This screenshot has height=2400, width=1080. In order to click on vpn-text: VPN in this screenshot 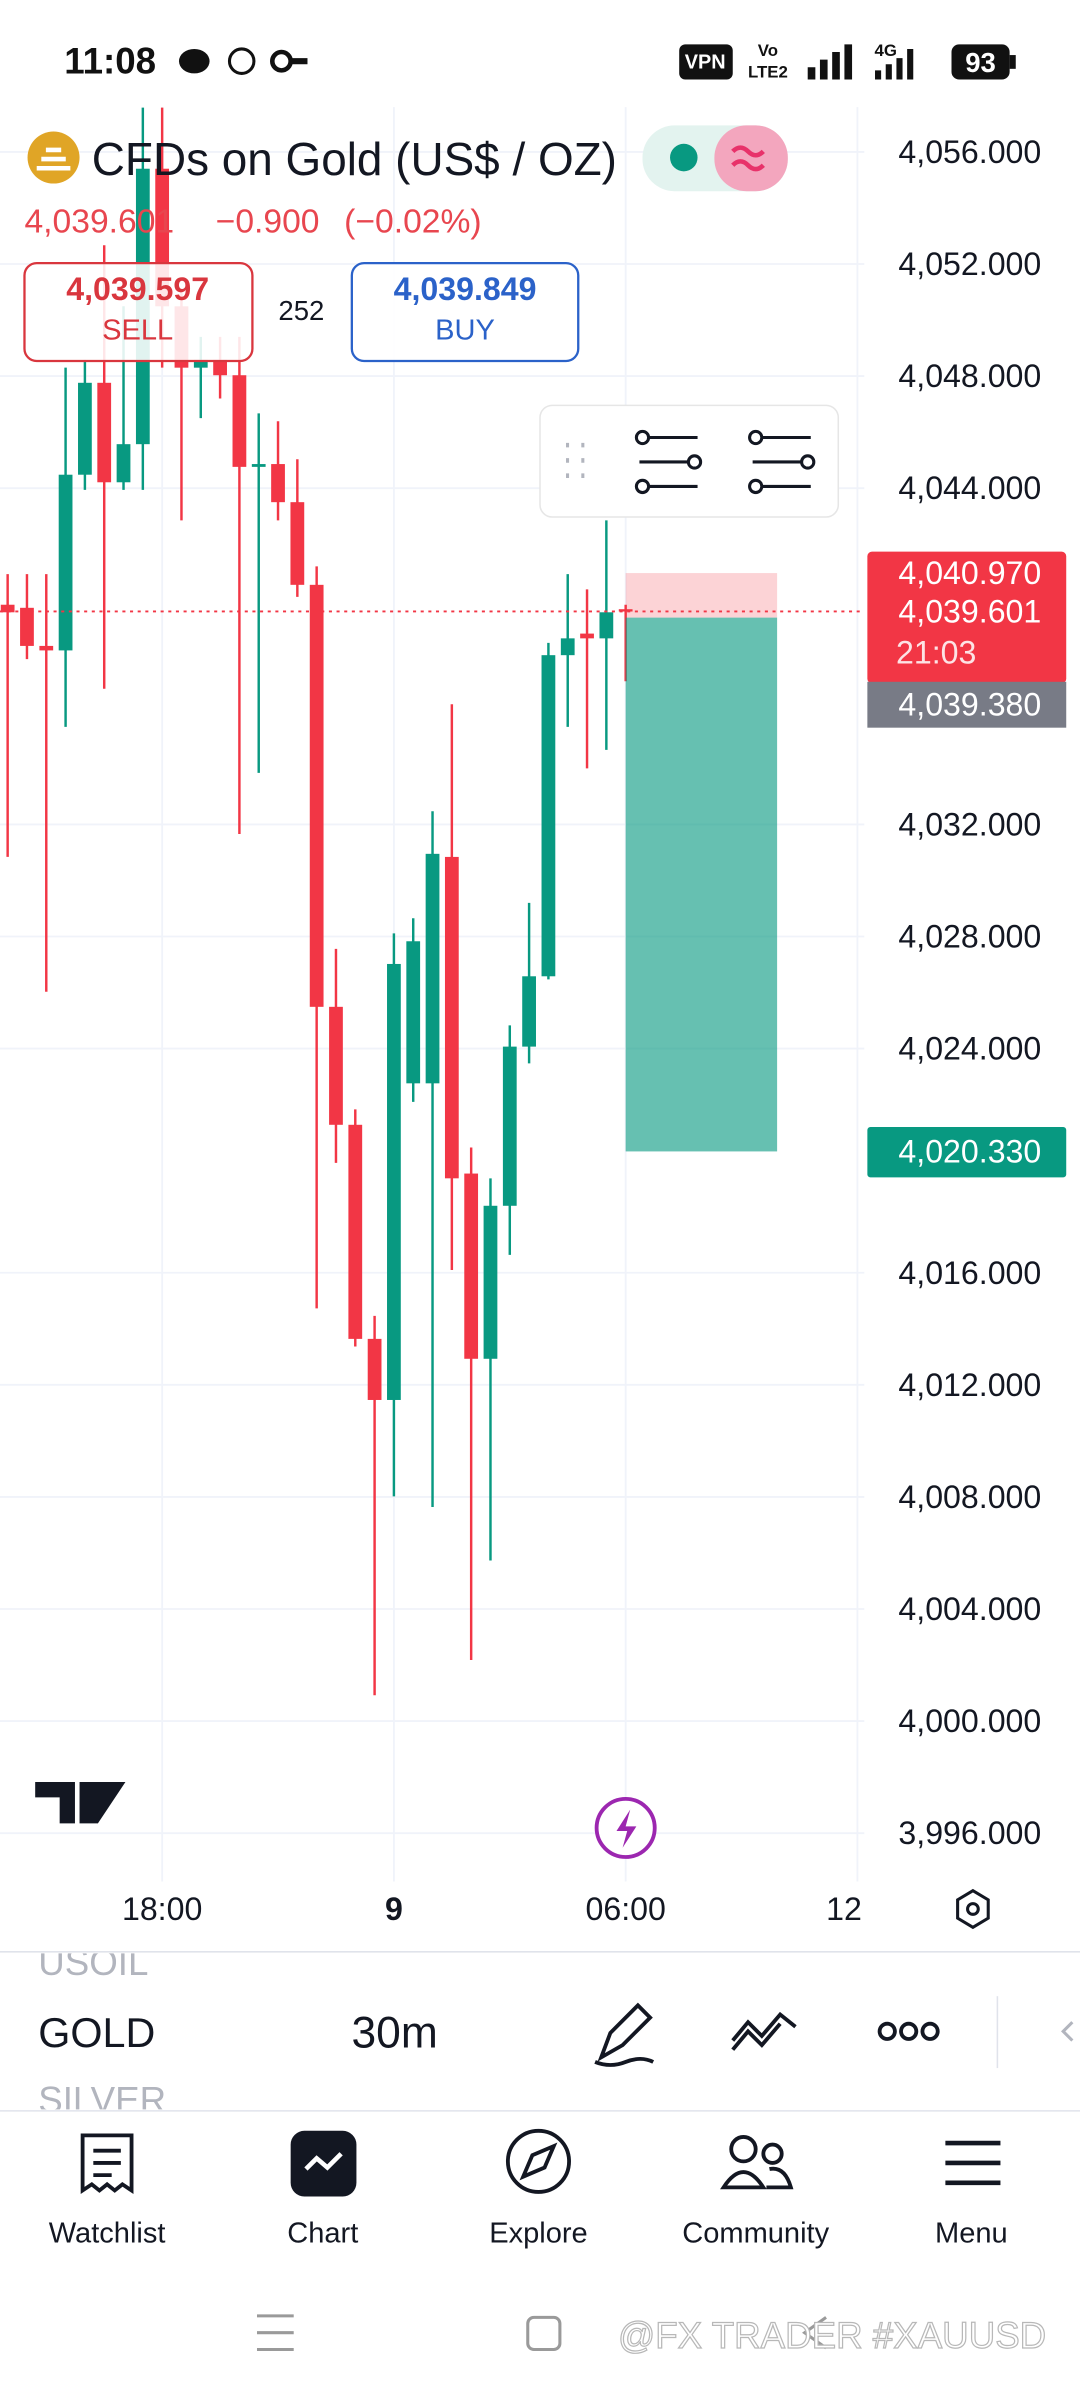, I will do `click(705, 63)`.